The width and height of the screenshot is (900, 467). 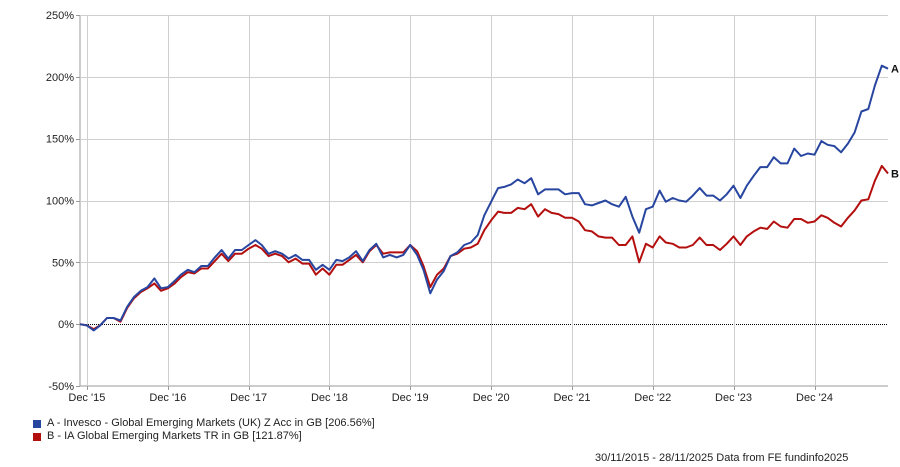 What do you see at coordinates (814, 398) in the screenshot?
I see `x-tick-label: Dec '24` at bounding box center [814, 398].